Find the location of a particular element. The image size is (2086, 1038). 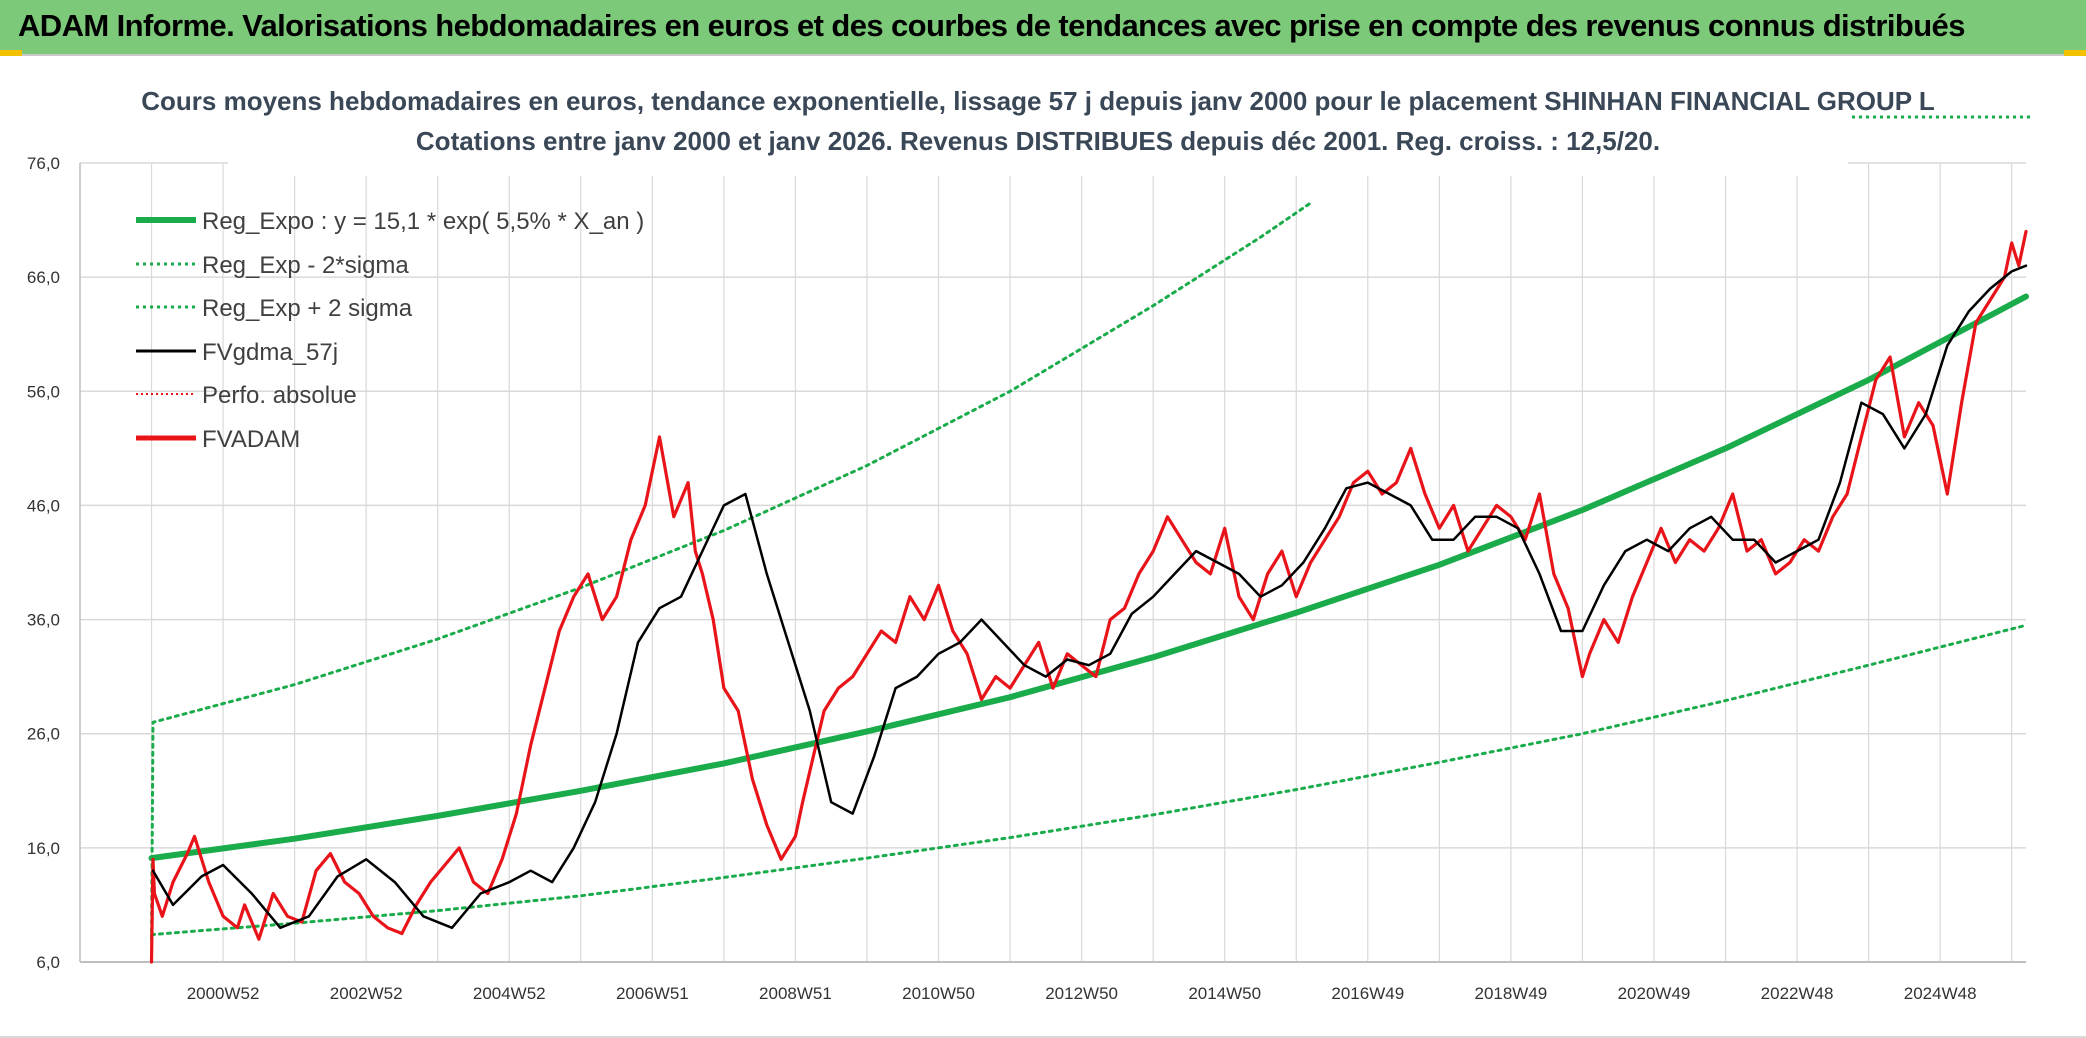

x-tick-label: 2000W52 is located at coordinates (223, 993).